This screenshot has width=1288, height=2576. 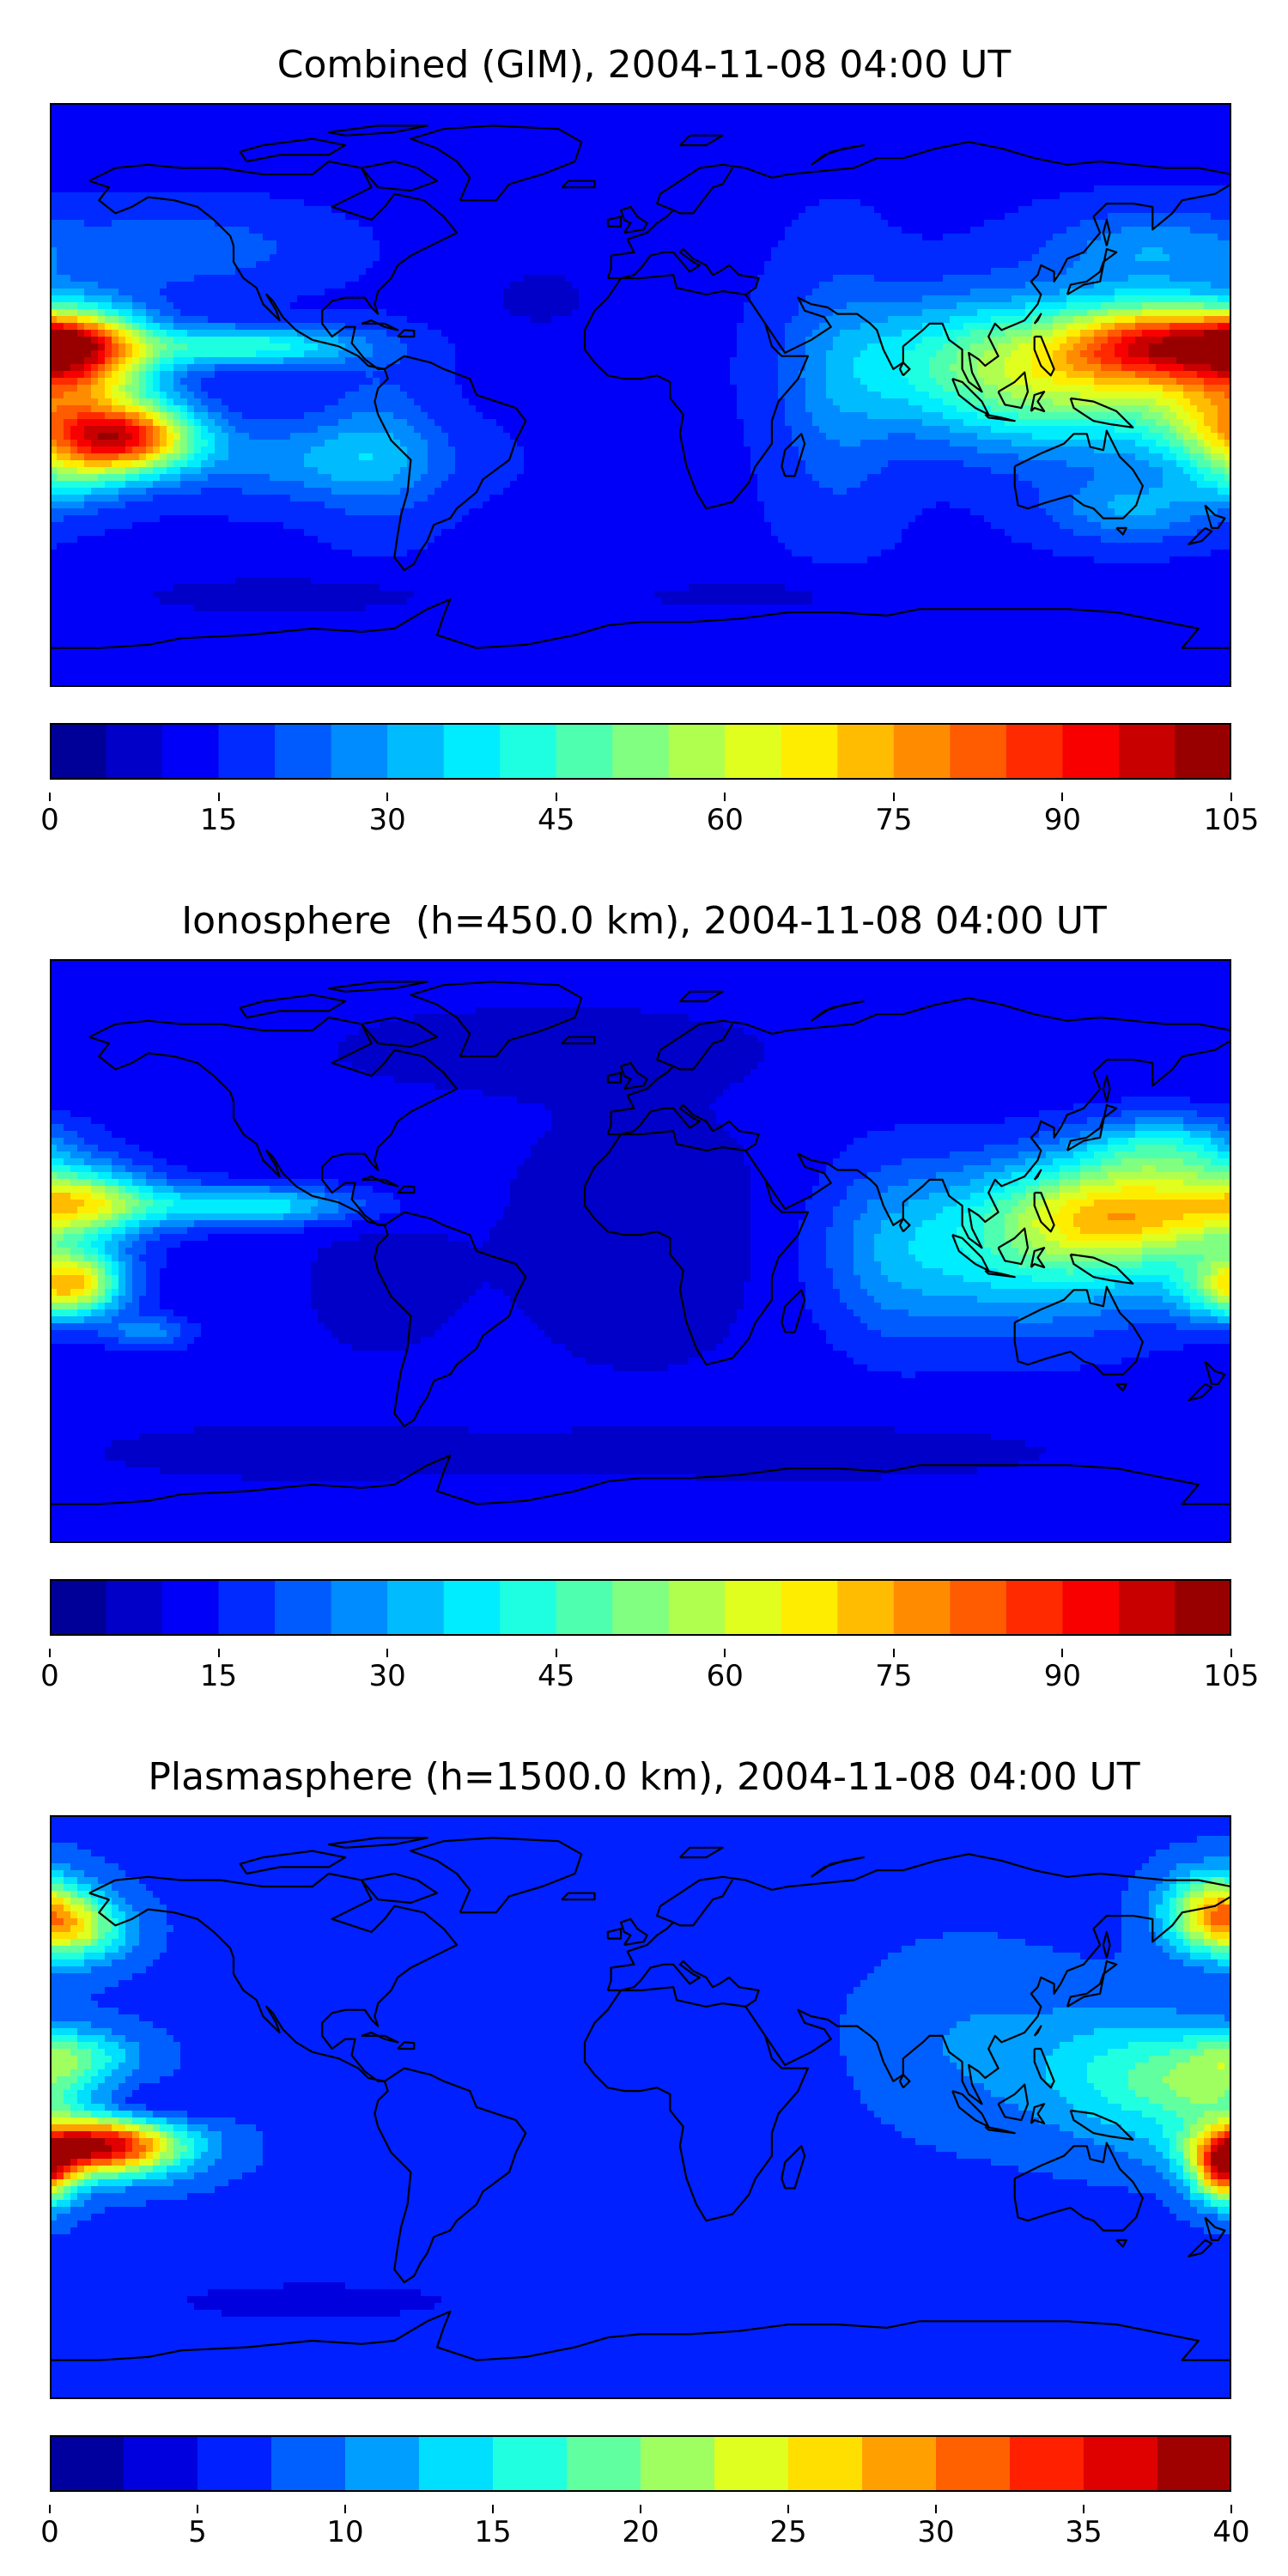 I want to click on colorbar-tick-label: 10, so click(x=345, y=2532).